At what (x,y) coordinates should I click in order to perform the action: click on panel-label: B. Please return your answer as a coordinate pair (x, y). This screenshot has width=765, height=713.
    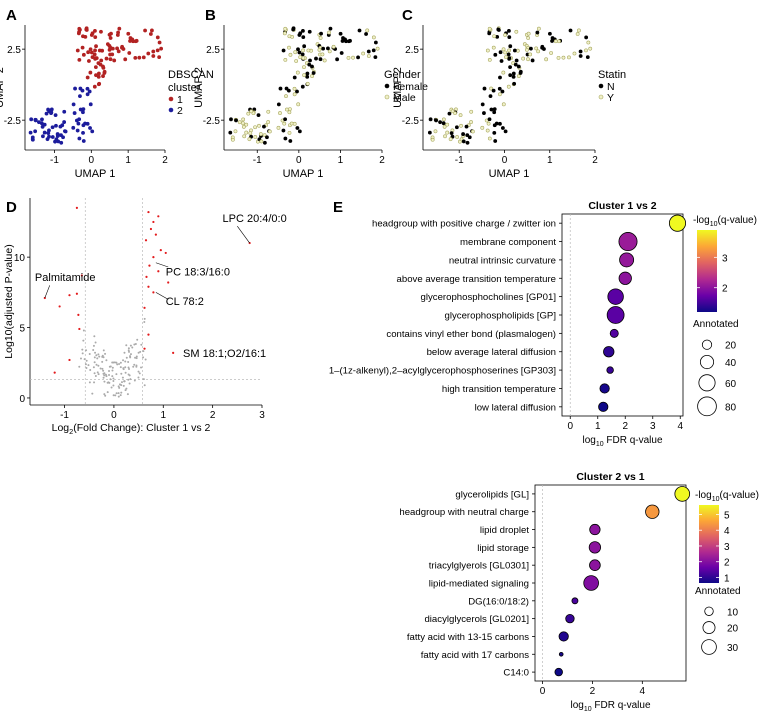
    Looking at the image, I should click on (210, 15).